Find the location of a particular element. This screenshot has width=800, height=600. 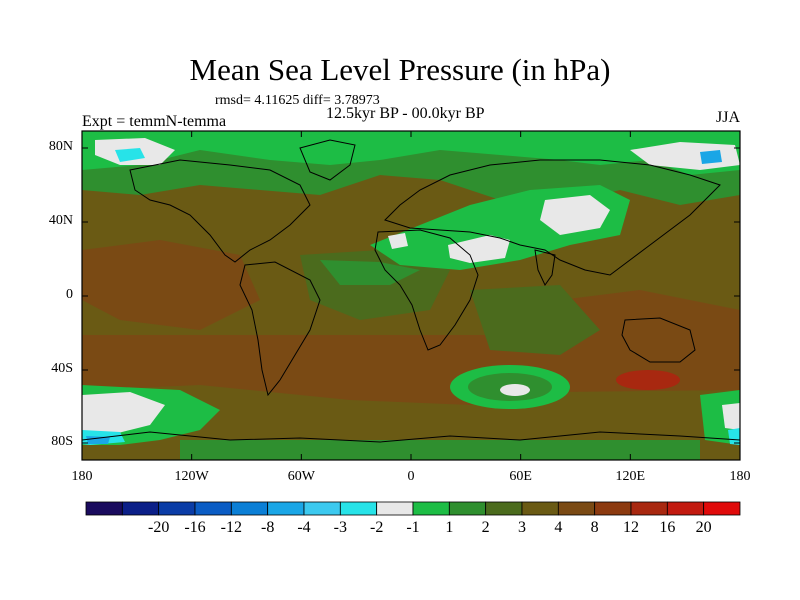

rmsd-diff-stats: rmsd= 4.11625 diff= 3.78973 is located at coordinates (297, 100).